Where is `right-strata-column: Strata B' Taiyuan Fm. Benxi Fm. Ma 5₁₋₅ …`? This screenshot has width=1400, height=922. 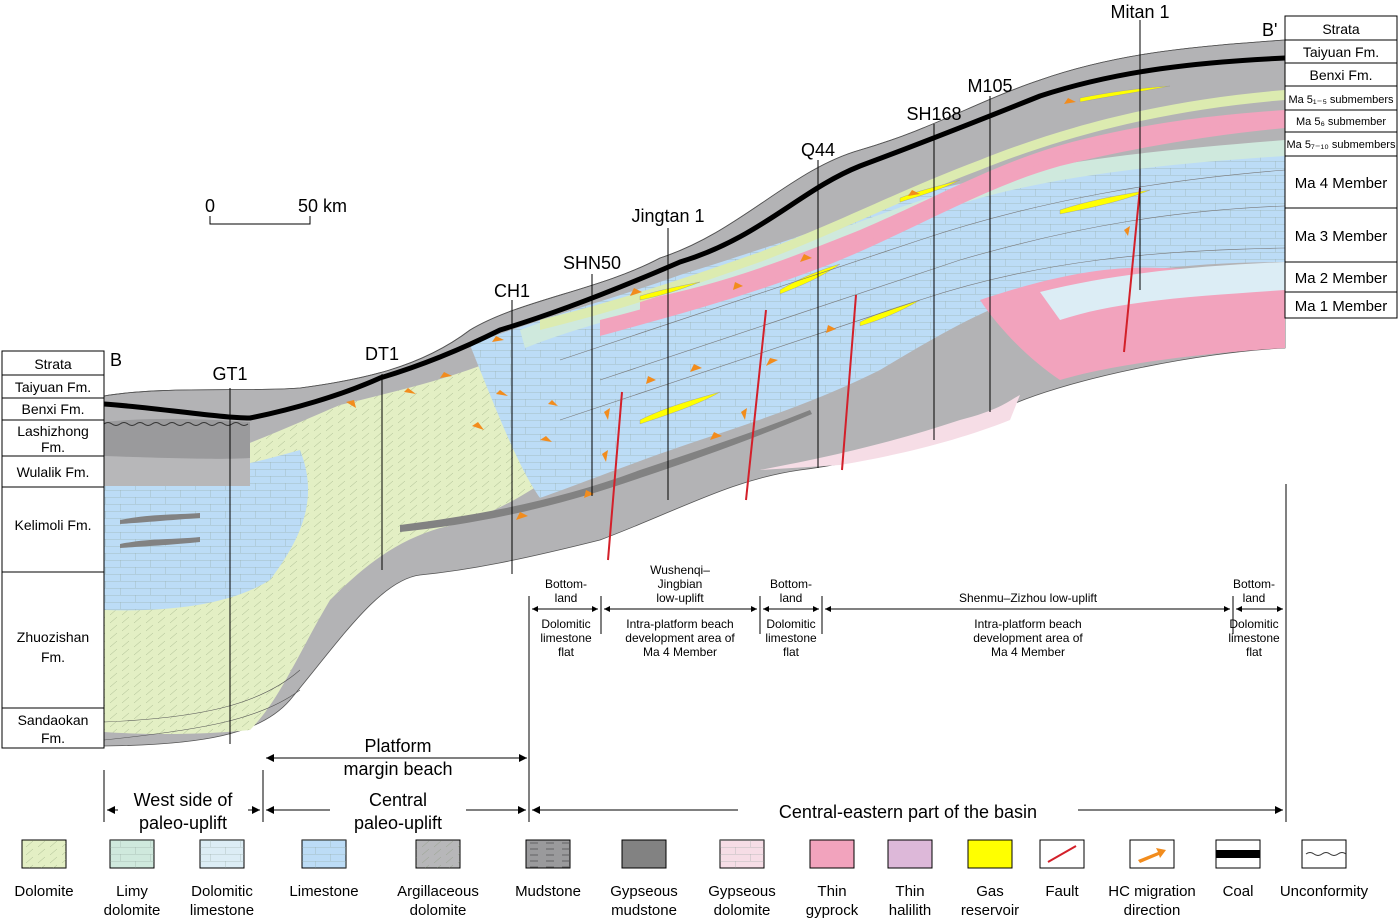 right-strata-column: Strata B' Taiyuan Fm. Benxi Fm. Ma 5₁₋₅ … is located at coordinates (1330, 167).